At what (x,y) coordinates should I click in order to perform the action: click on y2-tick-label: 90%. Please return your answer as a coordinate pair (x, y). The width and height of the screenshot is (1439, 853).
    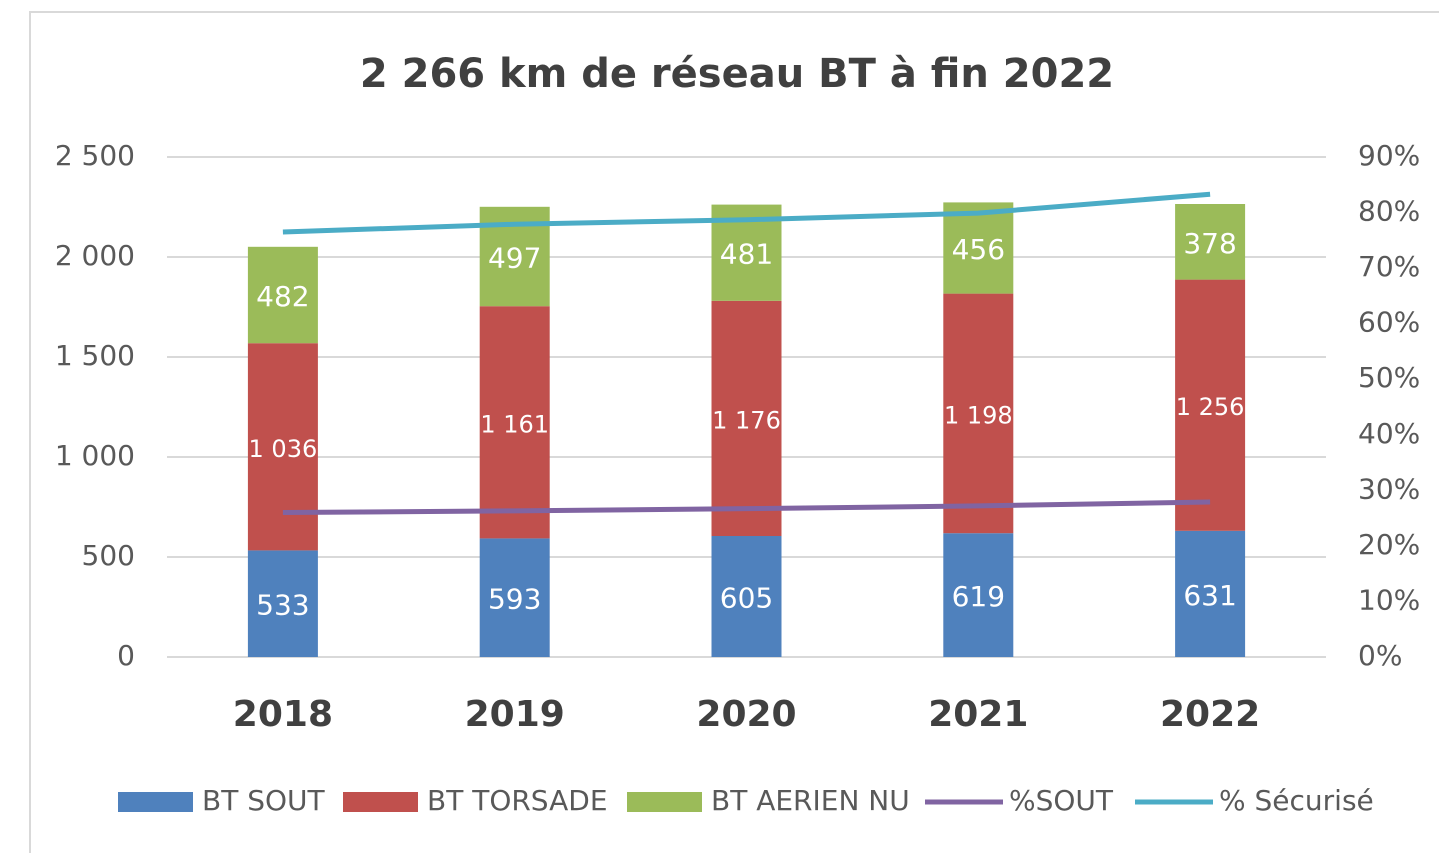
    Looking at the image, I should click on (1389, 155).